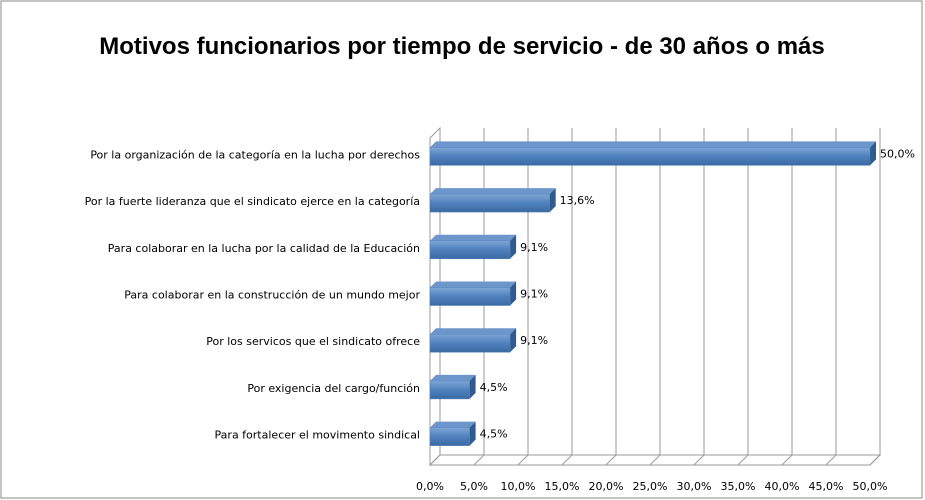 Image resolution: width=925 pixels, height=500 pixels. I want to click on x-tick-label: 50,0%, so click(870, 486).